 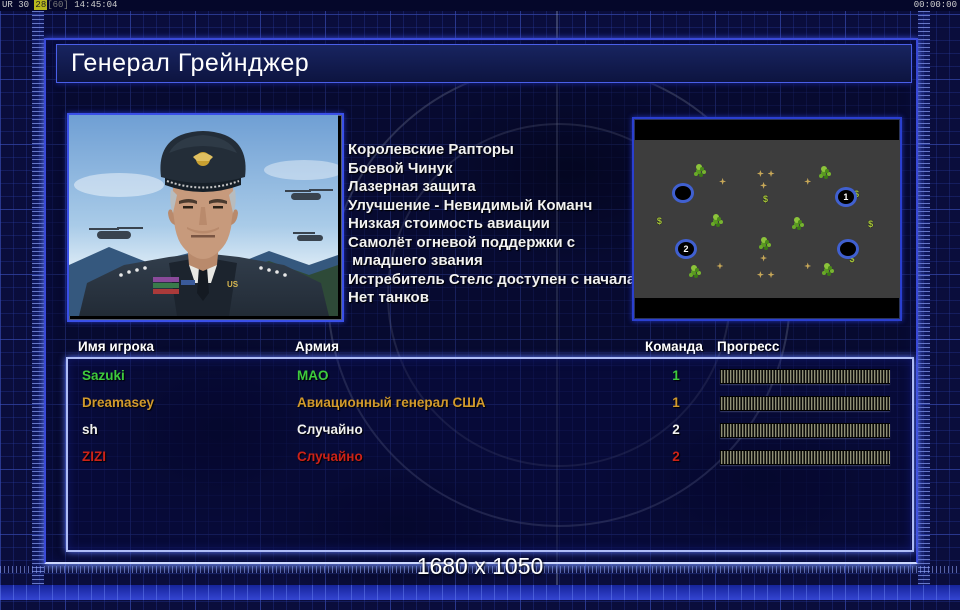 What do you see at coordinates (490, 458) in the screenshot?
I see `player-row: ZIZI Случайно 2` at bounding box center [490, 458].